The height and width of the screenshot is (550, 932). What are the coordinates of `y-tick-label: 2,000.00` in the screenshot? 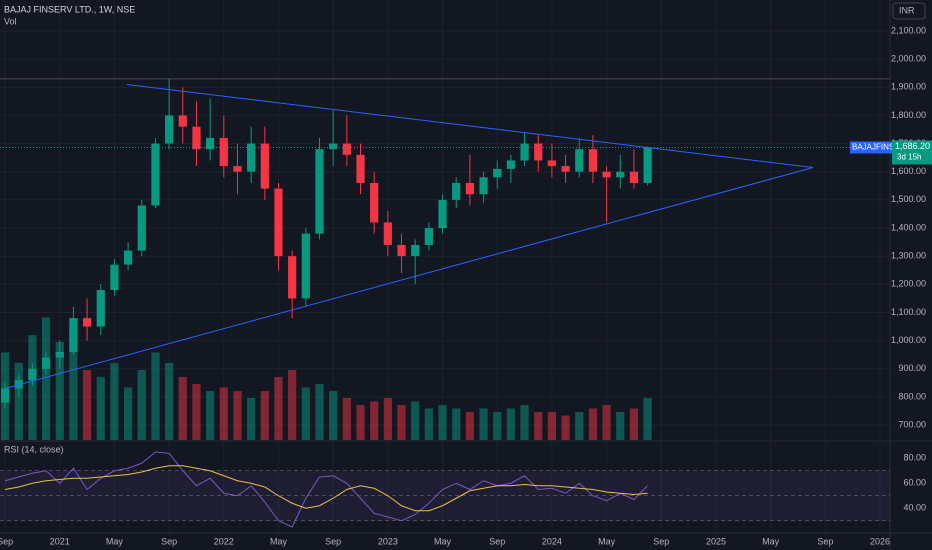 It's located at (908, 58).